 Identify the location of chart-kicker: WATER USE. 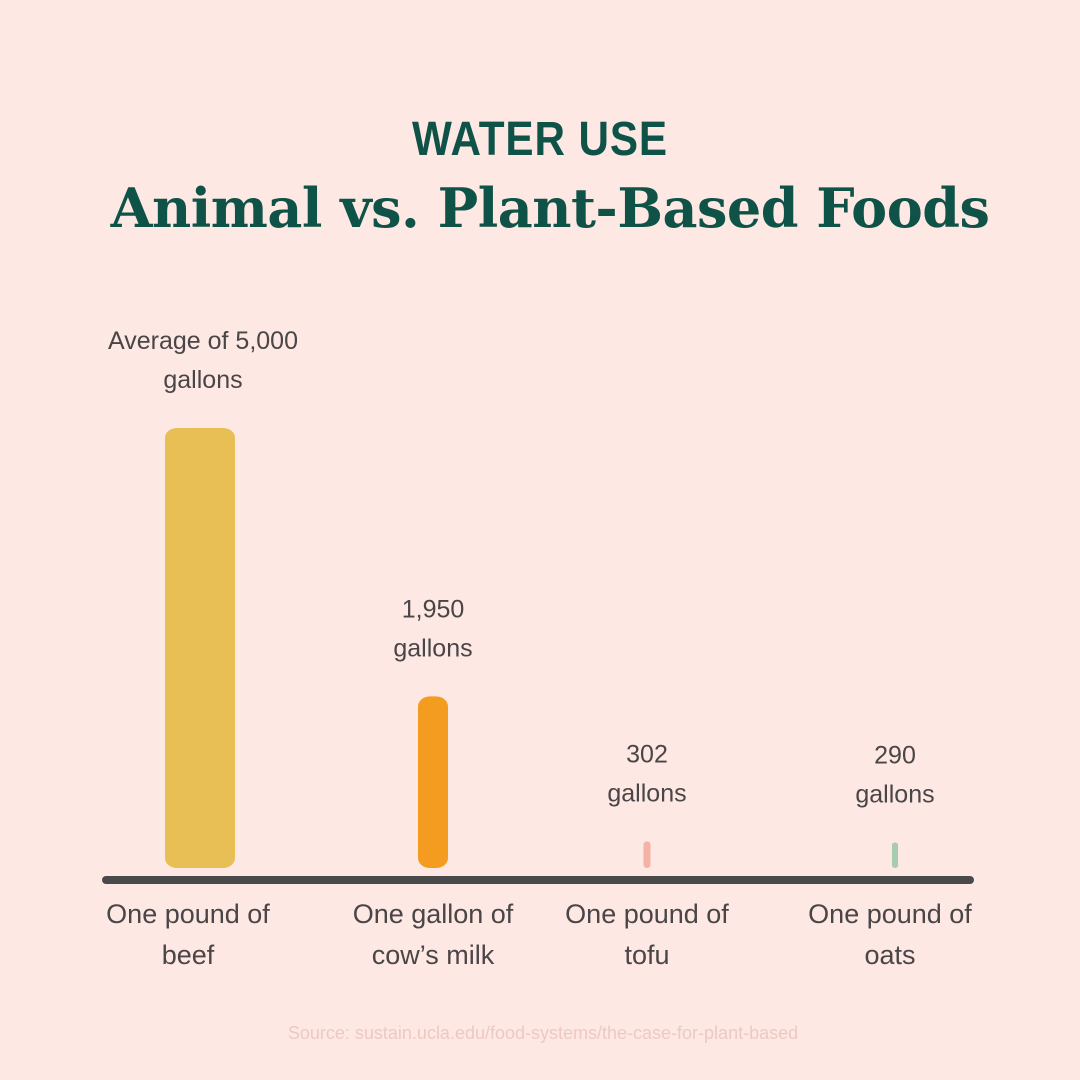
(540, 139).